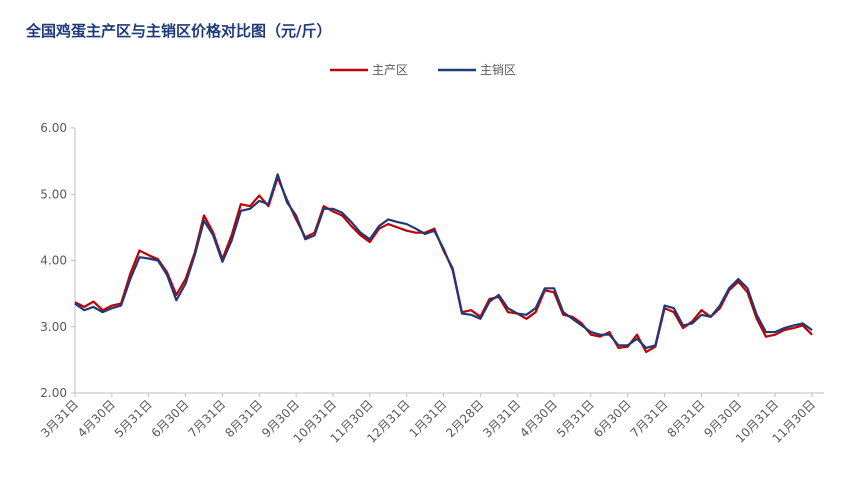 The width and height of the screenshot is (865, 487). Describe the element at coordinates (178, 31) in the screenshot. I see `chart-title: 全国鸡蛋主产区与主销区价格对比图（元/斤）` at that location.